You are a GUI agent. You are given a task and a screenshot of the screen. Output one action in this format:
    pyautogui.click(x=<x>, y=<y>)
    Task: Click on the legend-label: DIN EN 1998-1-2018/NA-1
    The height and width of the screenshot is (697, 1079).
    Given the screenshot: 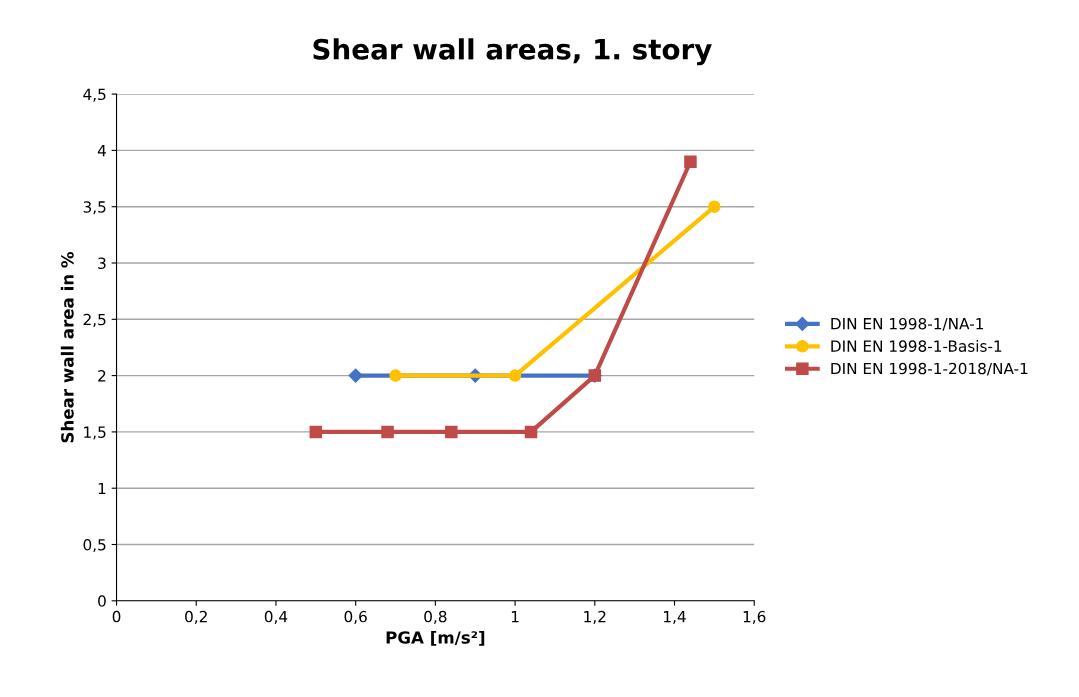 What is the action you would take?
    pyautogui.click(x=929, y=369)
    